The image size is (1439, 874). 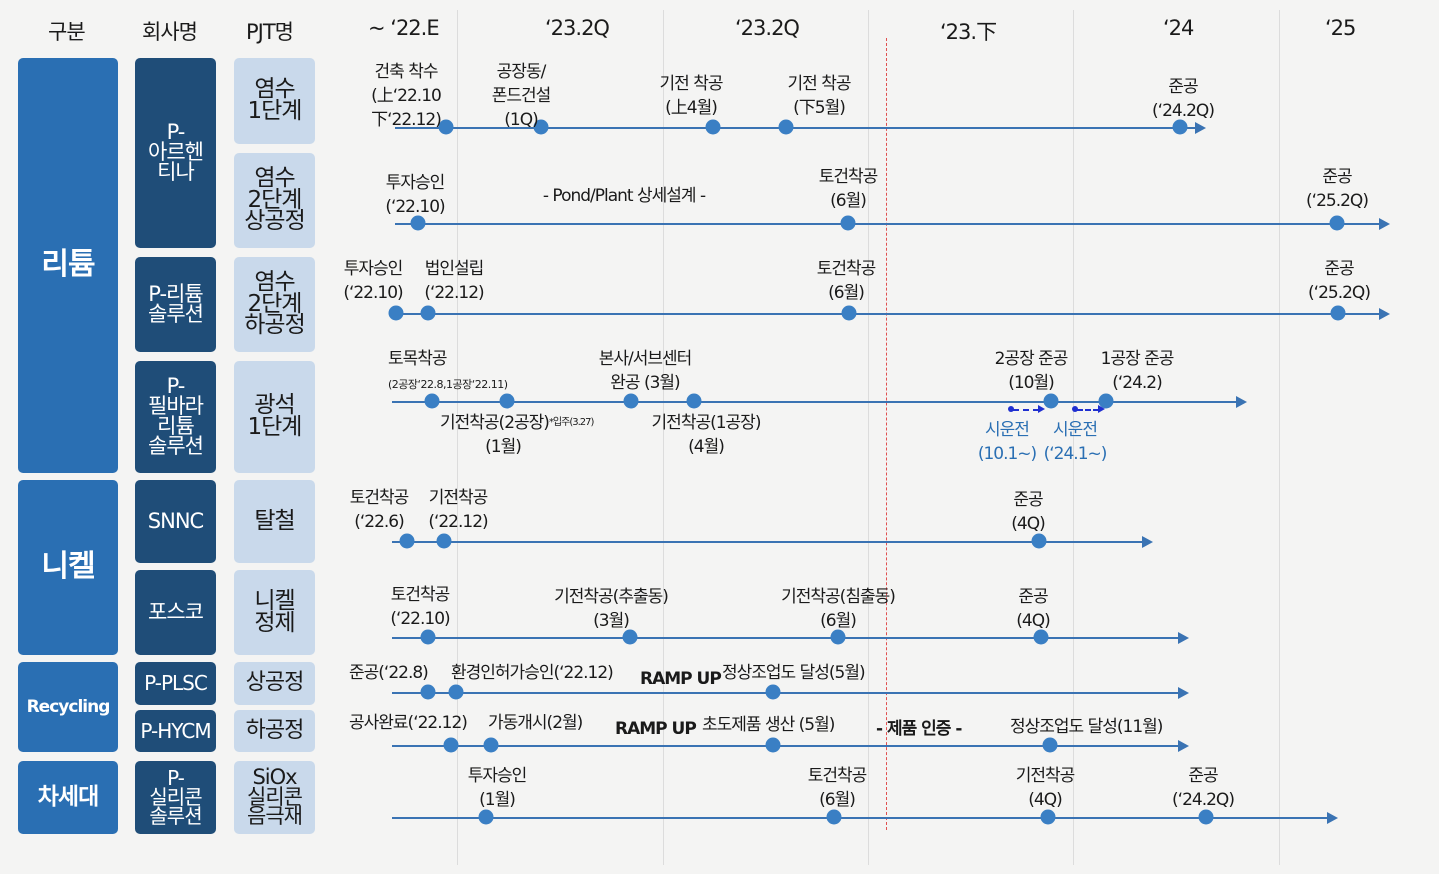 I want to click on milestone-label: 기전착공 (‘22.12), so click(x=458, y=510).